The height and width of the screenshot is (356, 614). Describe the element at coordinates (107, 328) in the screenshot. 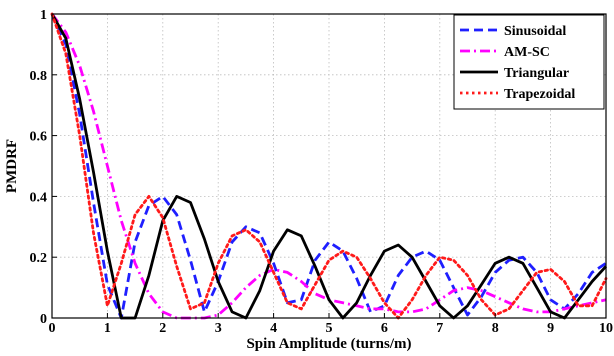

I see `x-tick-label: 1` at that location.